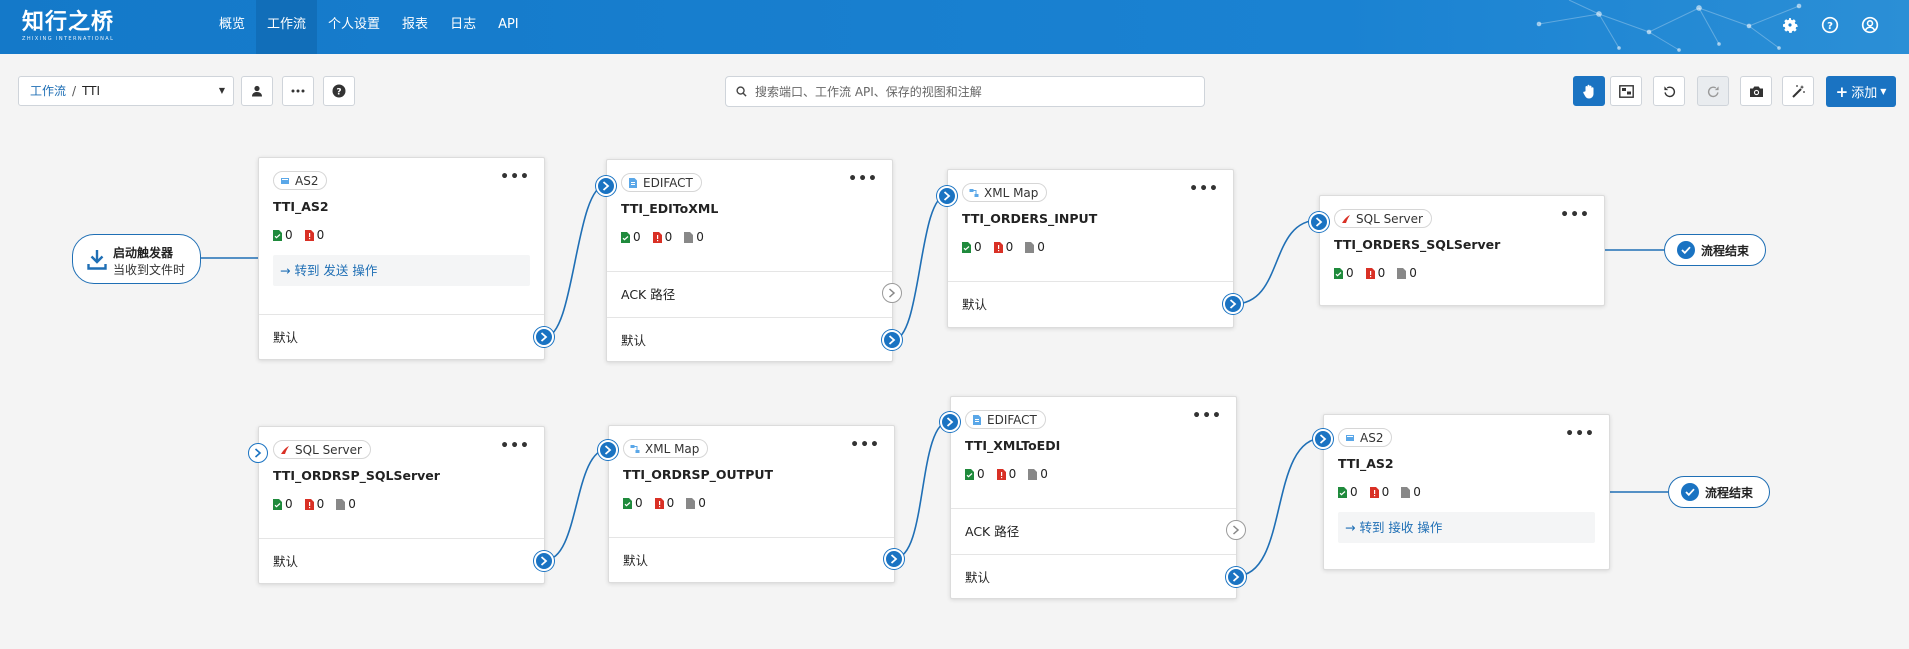 The width and height of the screenshot is (1909, 649). What do you see at coordinates (1093, 498) in the screenshot?
I see `connector-card-edifact-out: EDIFACT ••• TTI_XMLToEDI 0 0 0 ACK 路径 默认` at bounding box center [1093, 498].